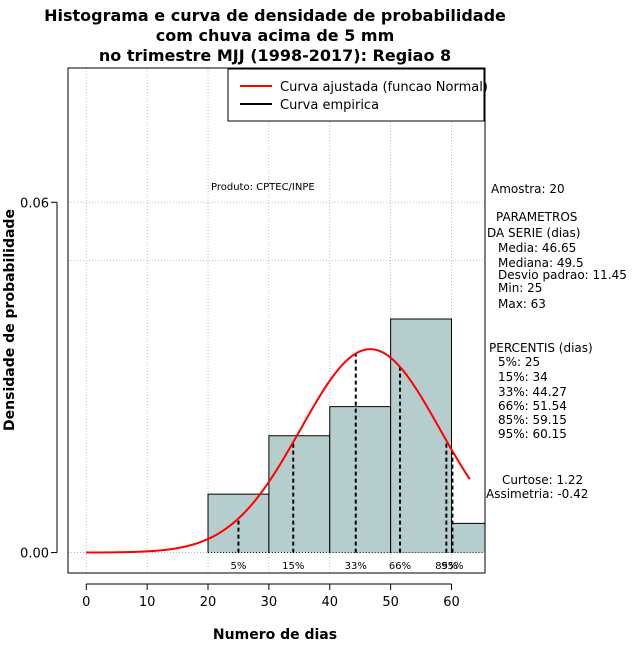 Image resolution: width=640 pixels, height=660 pixels. I want to click on y-tick-label-1: 0.06, so click(34, 203).